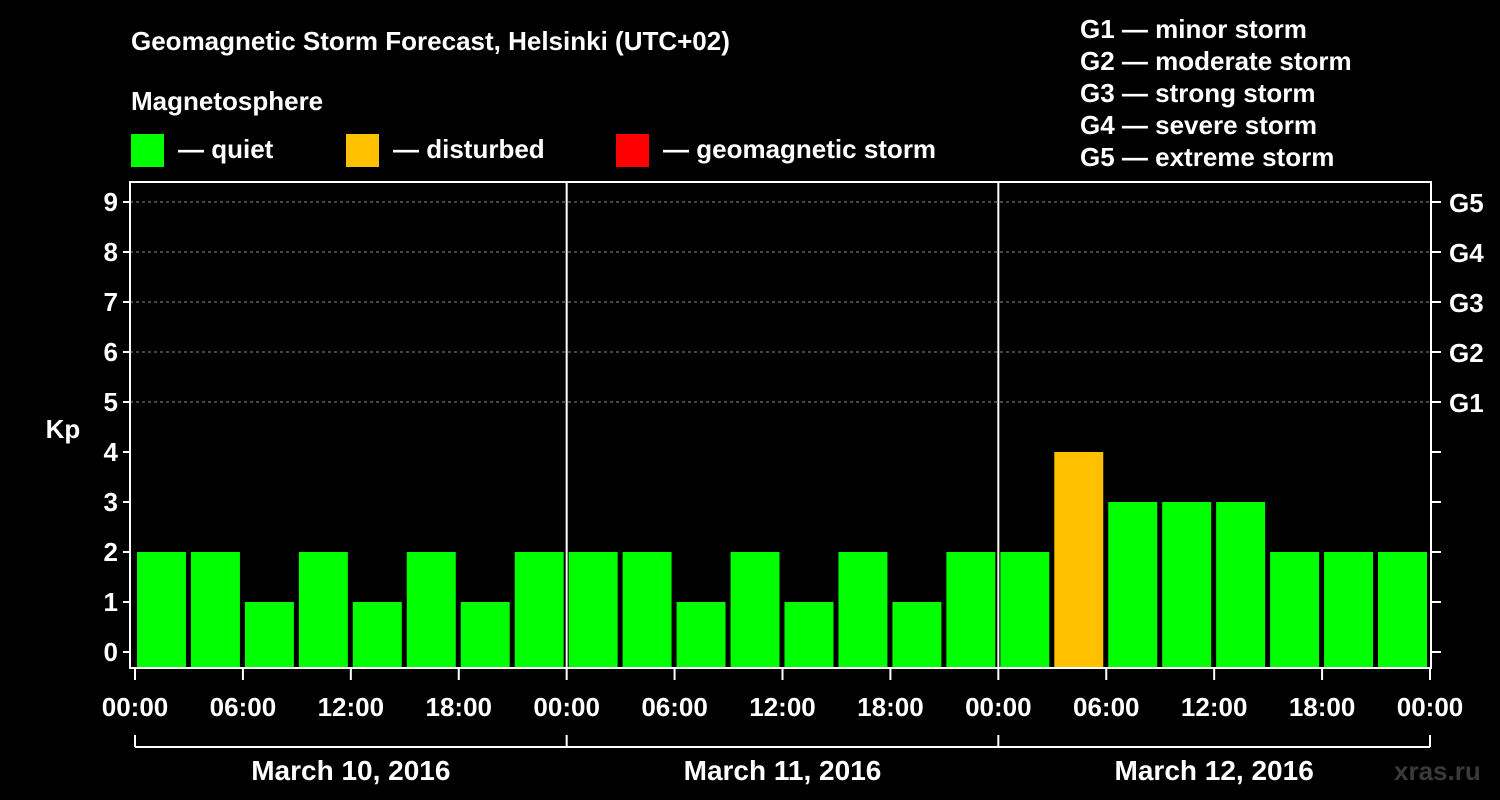 The image size is (1500, 800). Describe the element at coordinates (632, 150) in the screenshot. I see `storm-swatch` at that location.